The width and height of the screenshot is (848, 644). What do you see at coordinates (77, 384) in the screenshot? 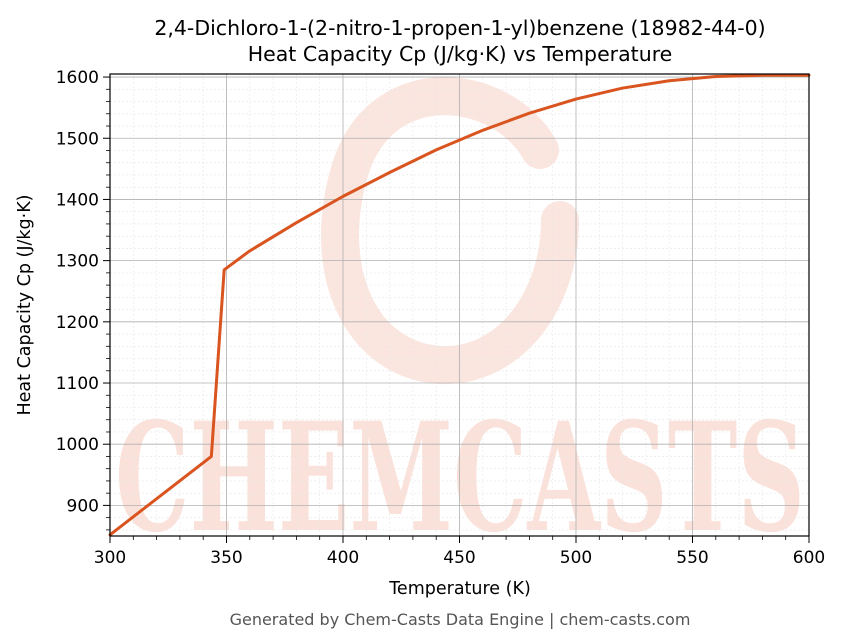
I see `y-tick-label: 1100` at bounding box center [77, 384].